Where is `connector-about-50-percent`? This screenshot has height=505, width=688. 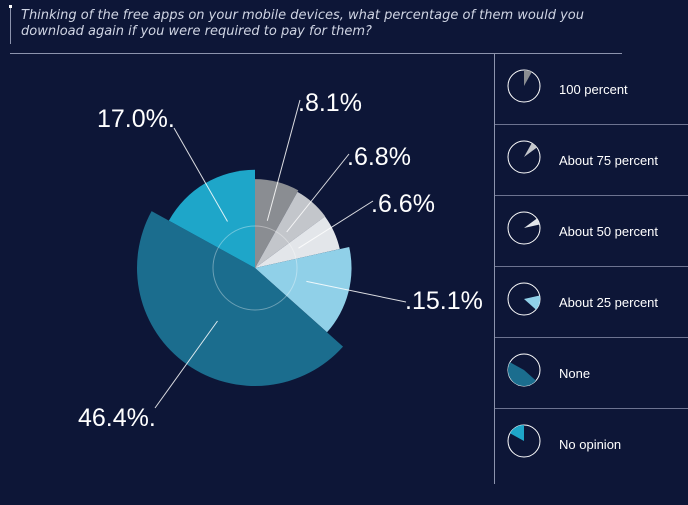
connector-about-50-percent is located at coordinates (336, 224).